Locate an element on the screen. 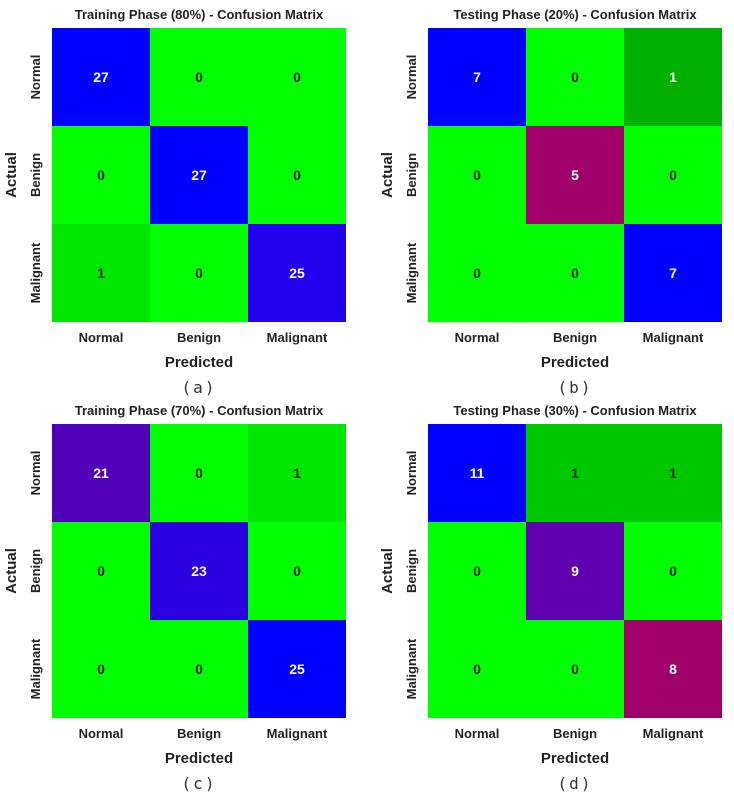  cell-value-label: 21 is located at coordinates (101, 473).